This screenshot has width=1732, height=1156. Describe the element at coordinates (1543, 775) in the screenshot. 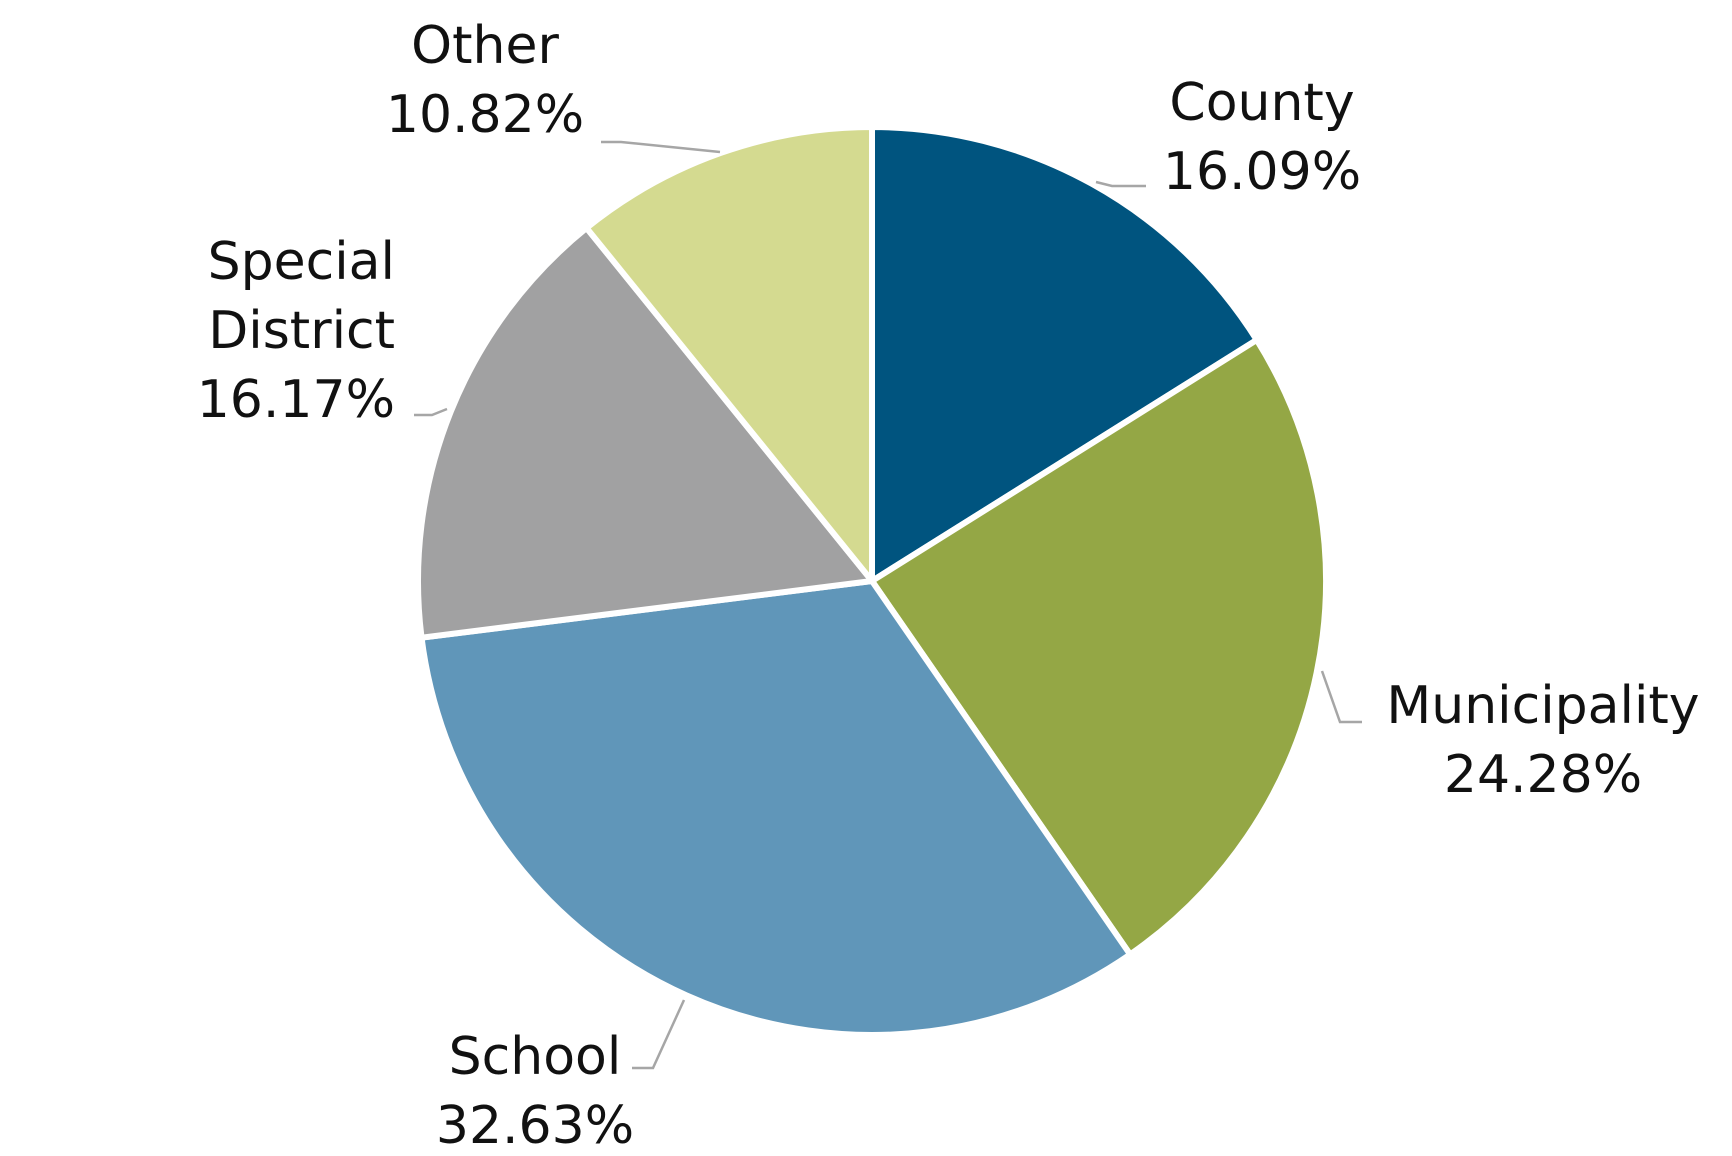

I see `slice-value-label: 24.28%` at that location.